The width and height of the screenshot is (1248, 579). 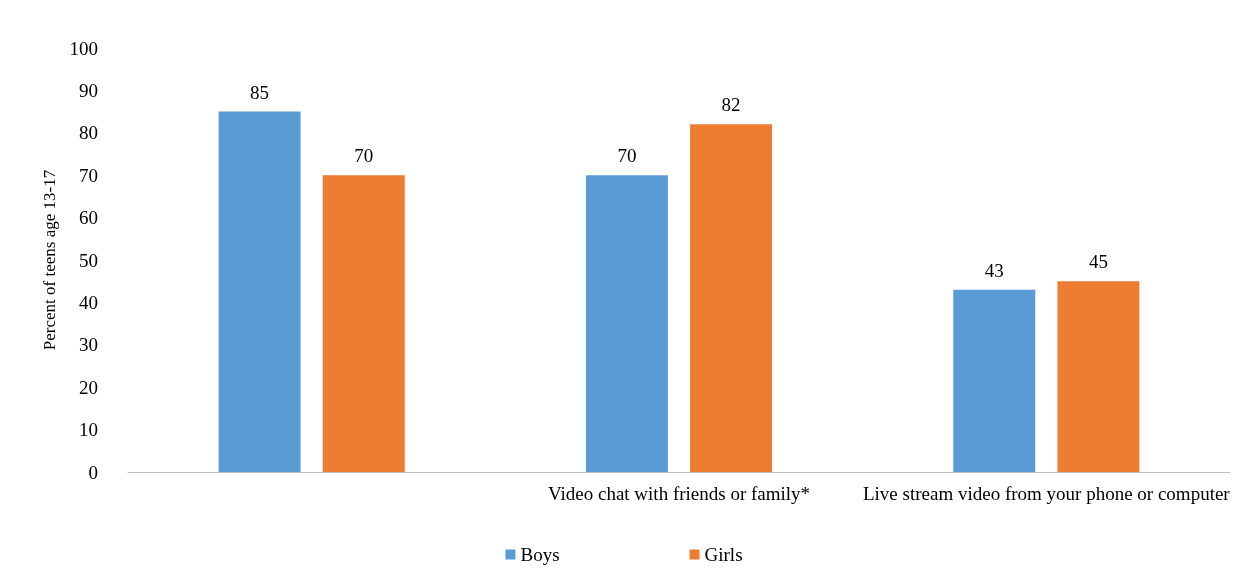 What do you see at coordinates (540, 554) in the screenshot?
I see `legend-label: Boys` at bounding box center [540, 554].